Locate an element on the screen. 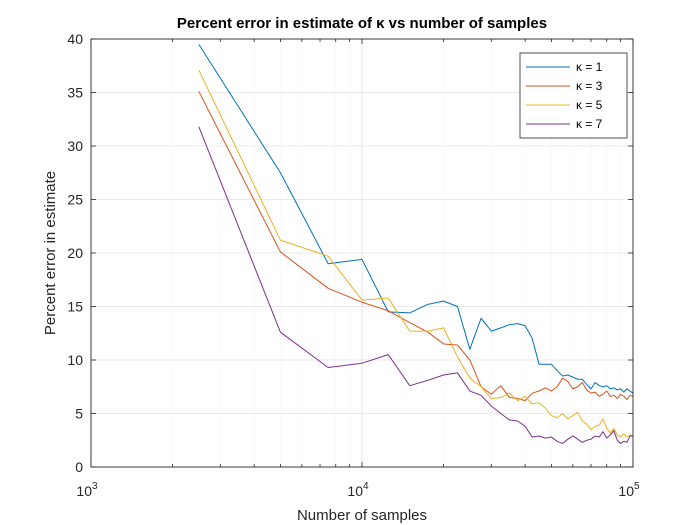 This screenshot has width=700, height=525. y-tick-label: 20 is located at coordinates (75, 253).